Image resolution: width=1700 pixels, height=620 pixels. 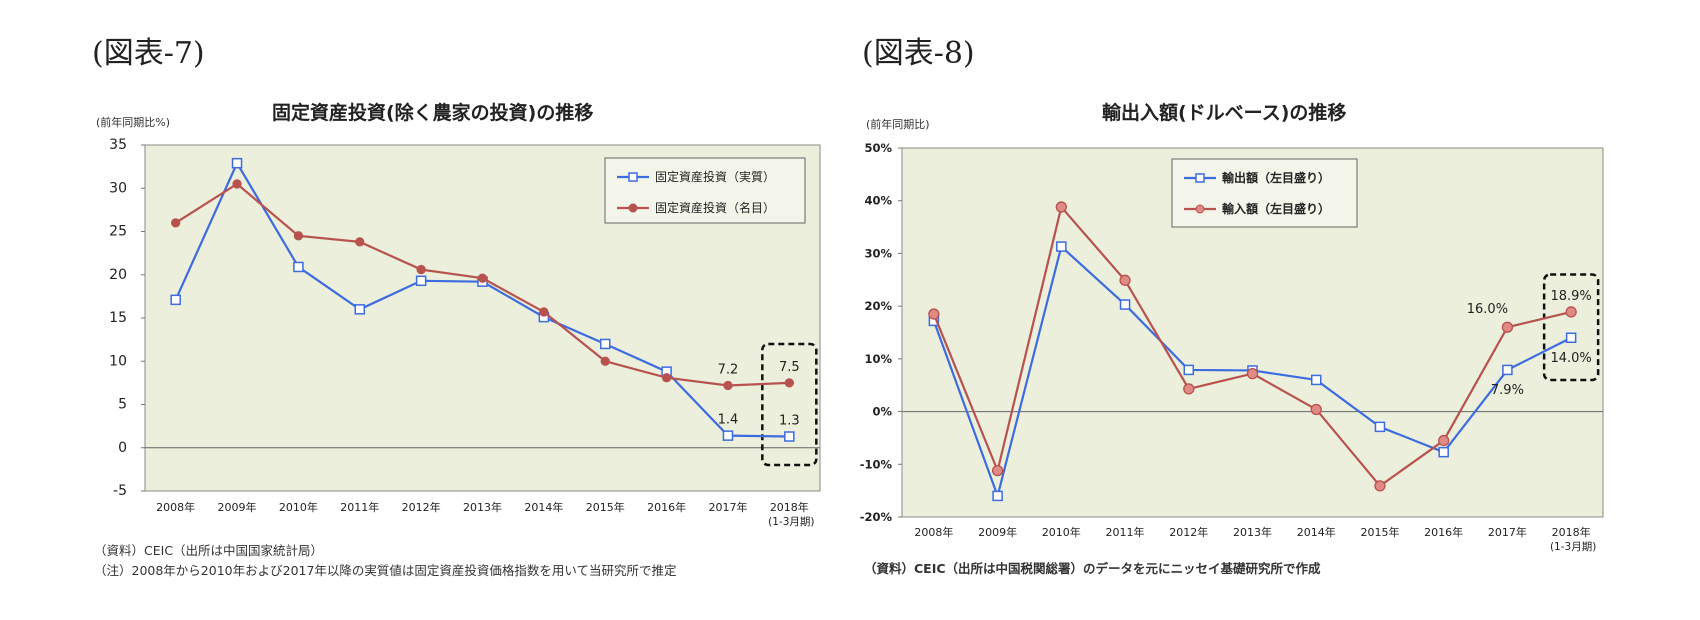 What do you see at coordinates (789, 421) in the screenshot?
I see `data-label: 1.3` at bounding box center [789, 421].